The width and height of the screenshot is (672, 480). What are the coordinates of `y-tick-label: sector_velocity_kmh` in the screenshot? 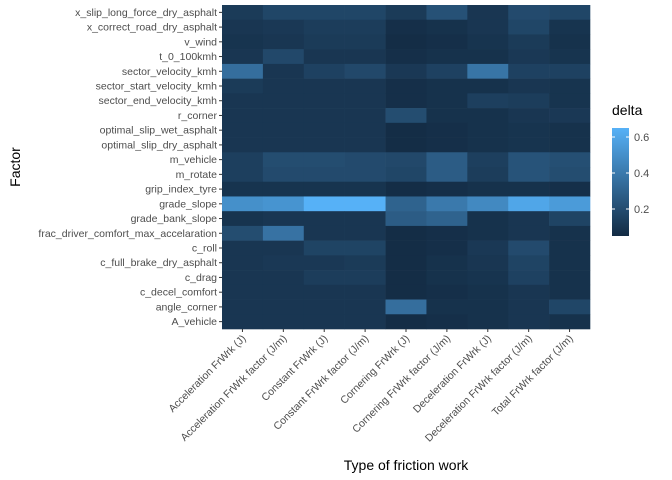 It's located at (169, 72).